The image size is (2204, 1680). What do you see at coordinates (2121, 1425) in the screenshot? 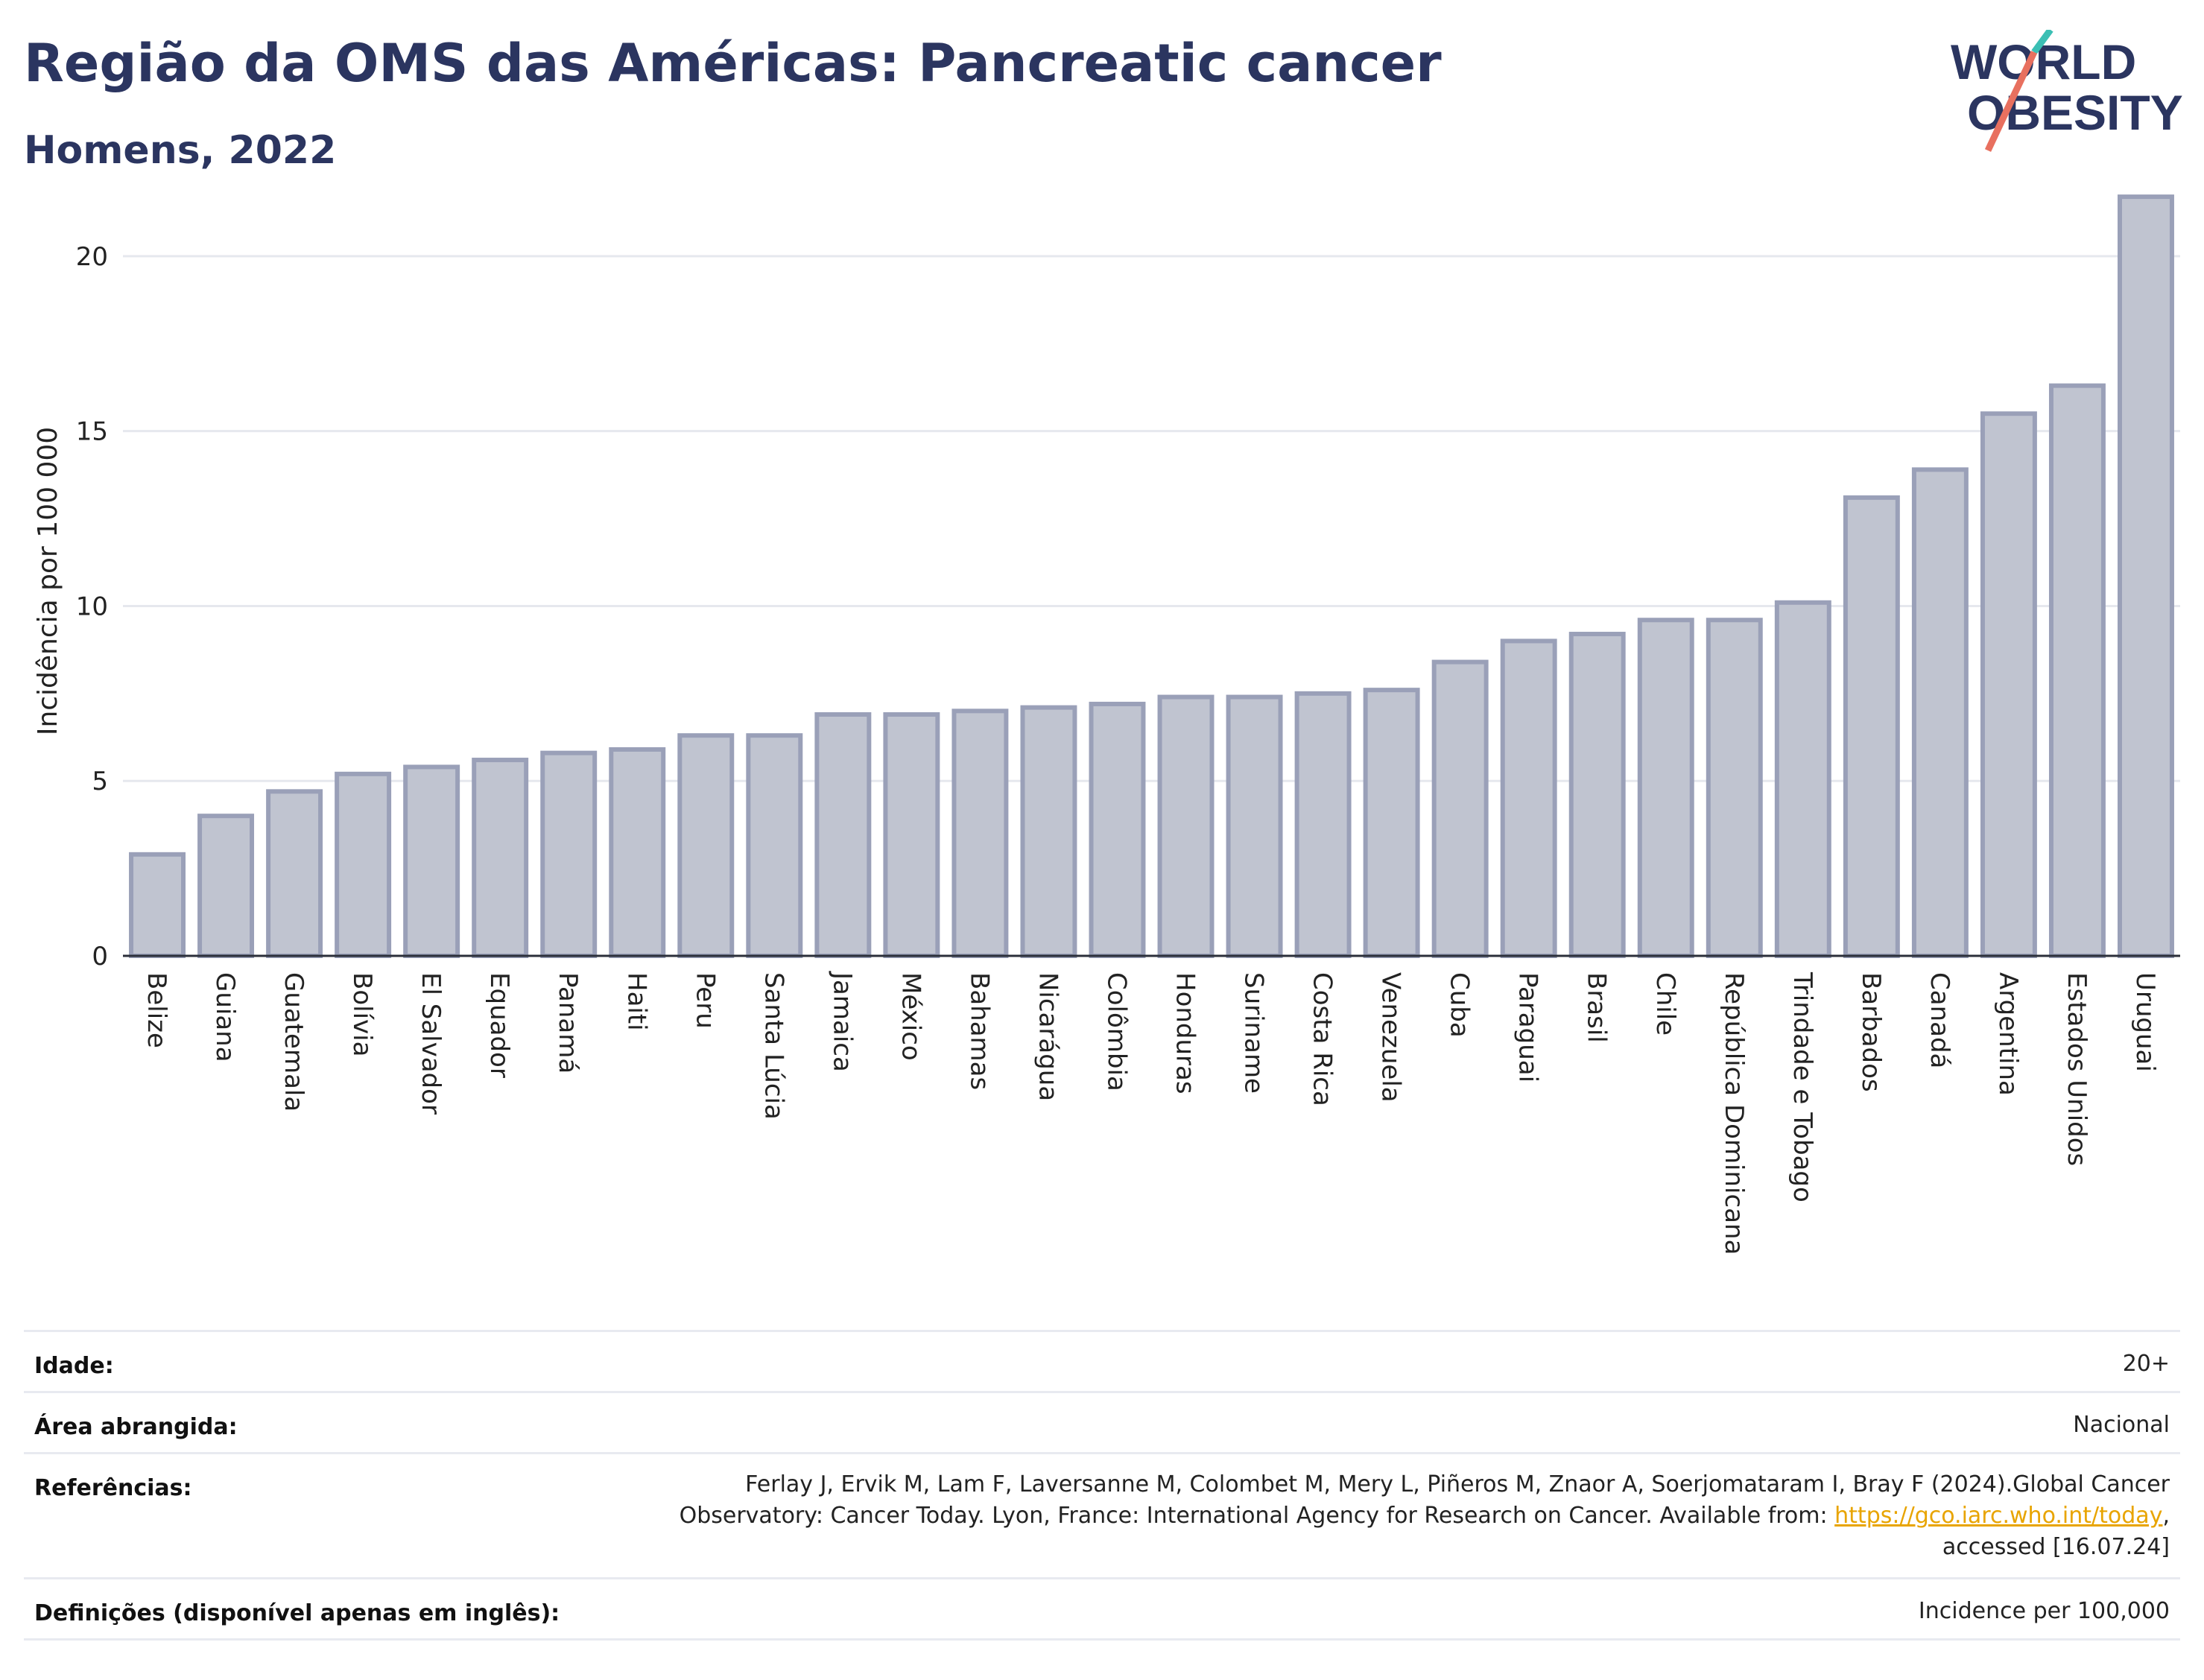
I see `meta-value: Nacional` at bounding box center [2121, 1425].